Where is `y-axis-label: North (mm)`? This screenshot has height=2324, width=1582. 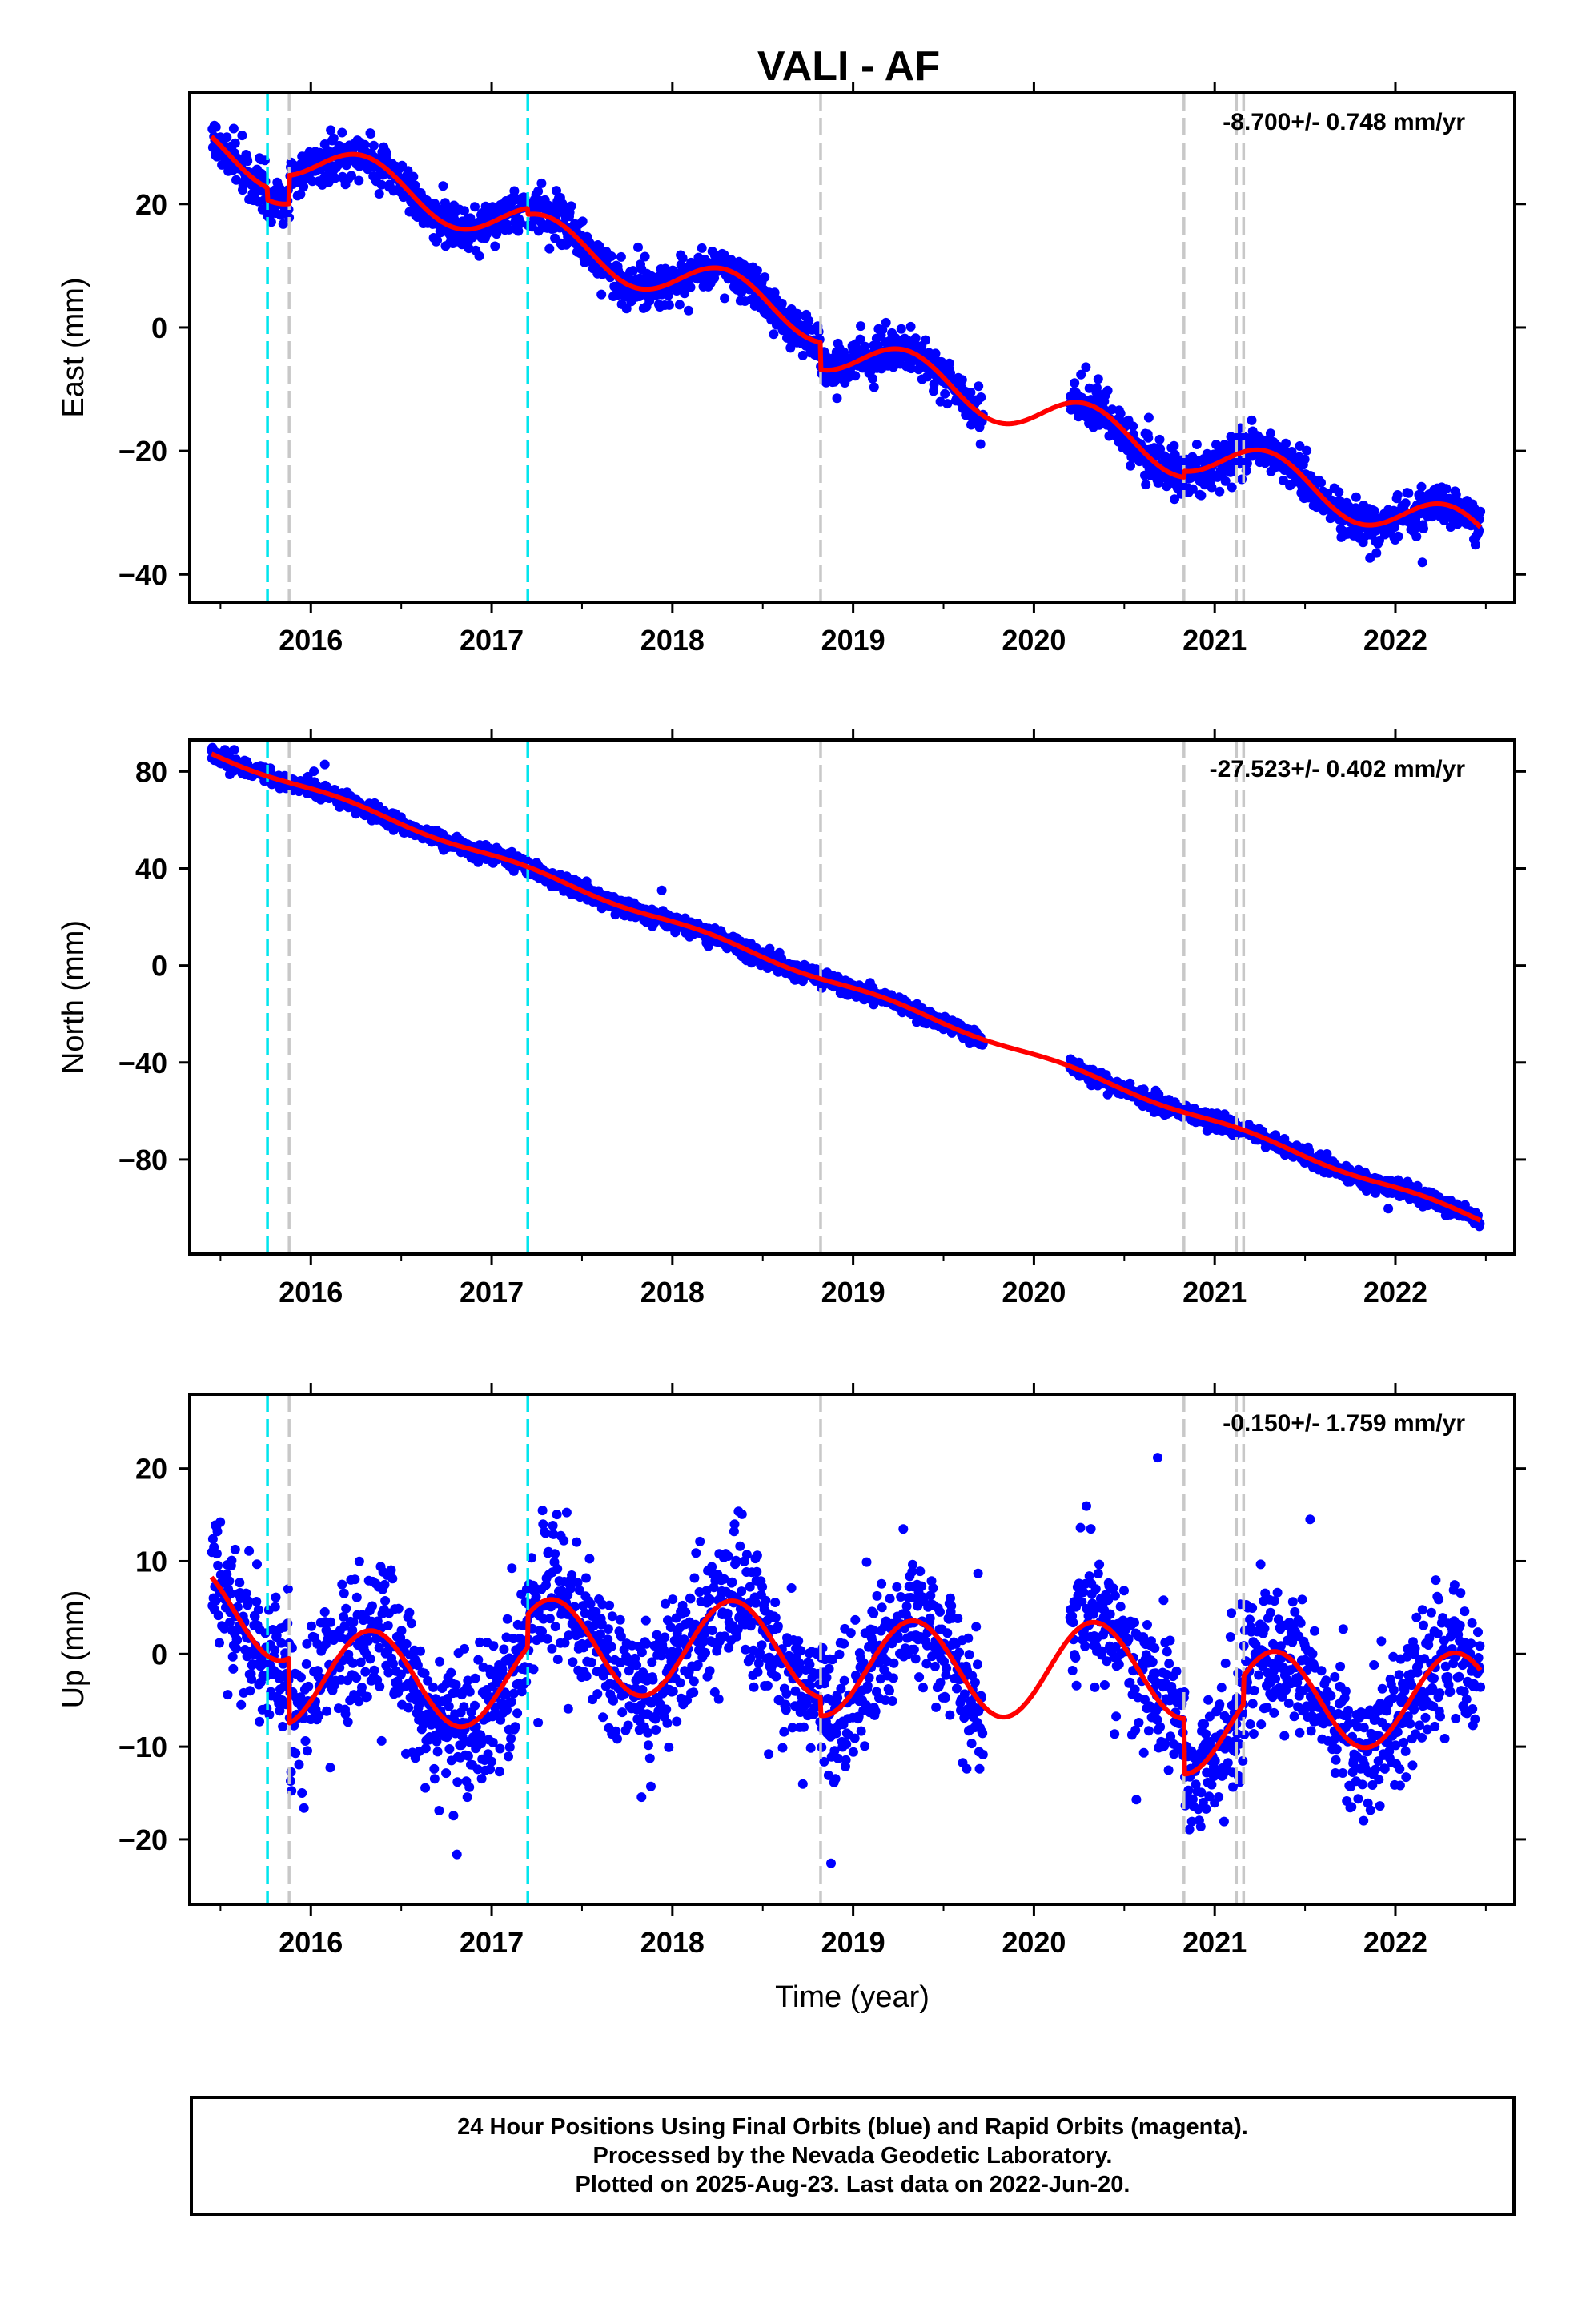
y-axis-label: North (mm) is located at coordinates (74, 997).